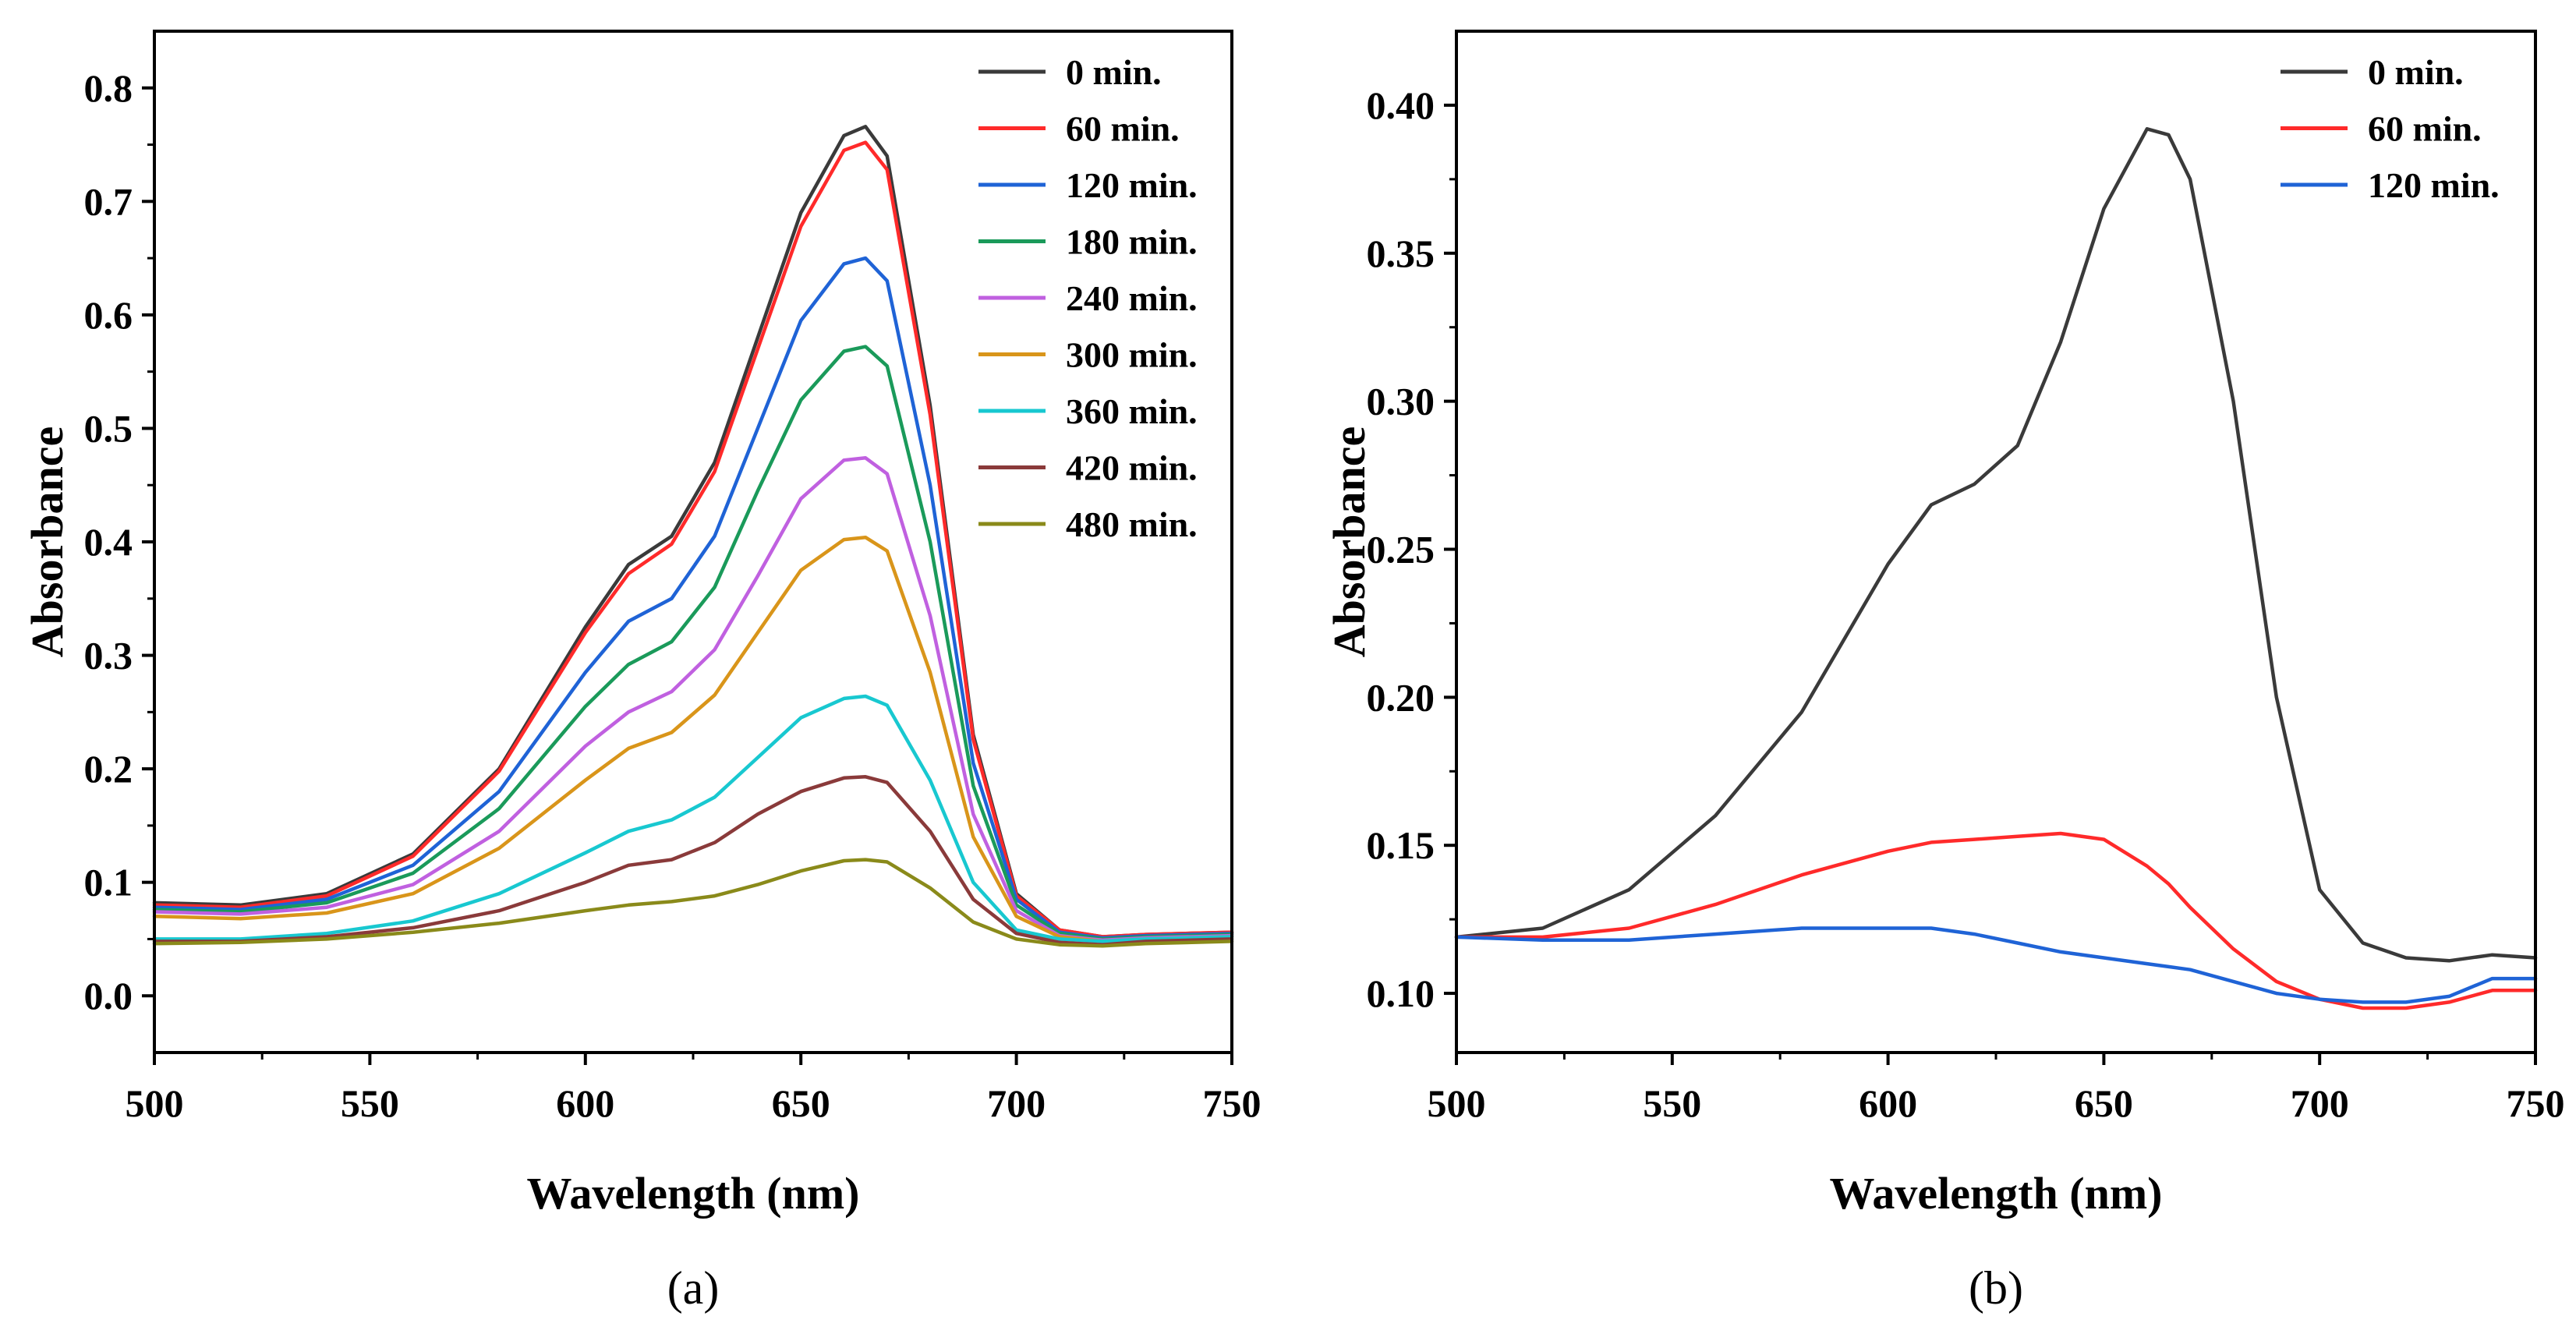 The width and height of the screenshot is (2576, 1334). Describe the element at coordinates (1996, 920) in the screenshot. I see `series-line-60-min` at that location.